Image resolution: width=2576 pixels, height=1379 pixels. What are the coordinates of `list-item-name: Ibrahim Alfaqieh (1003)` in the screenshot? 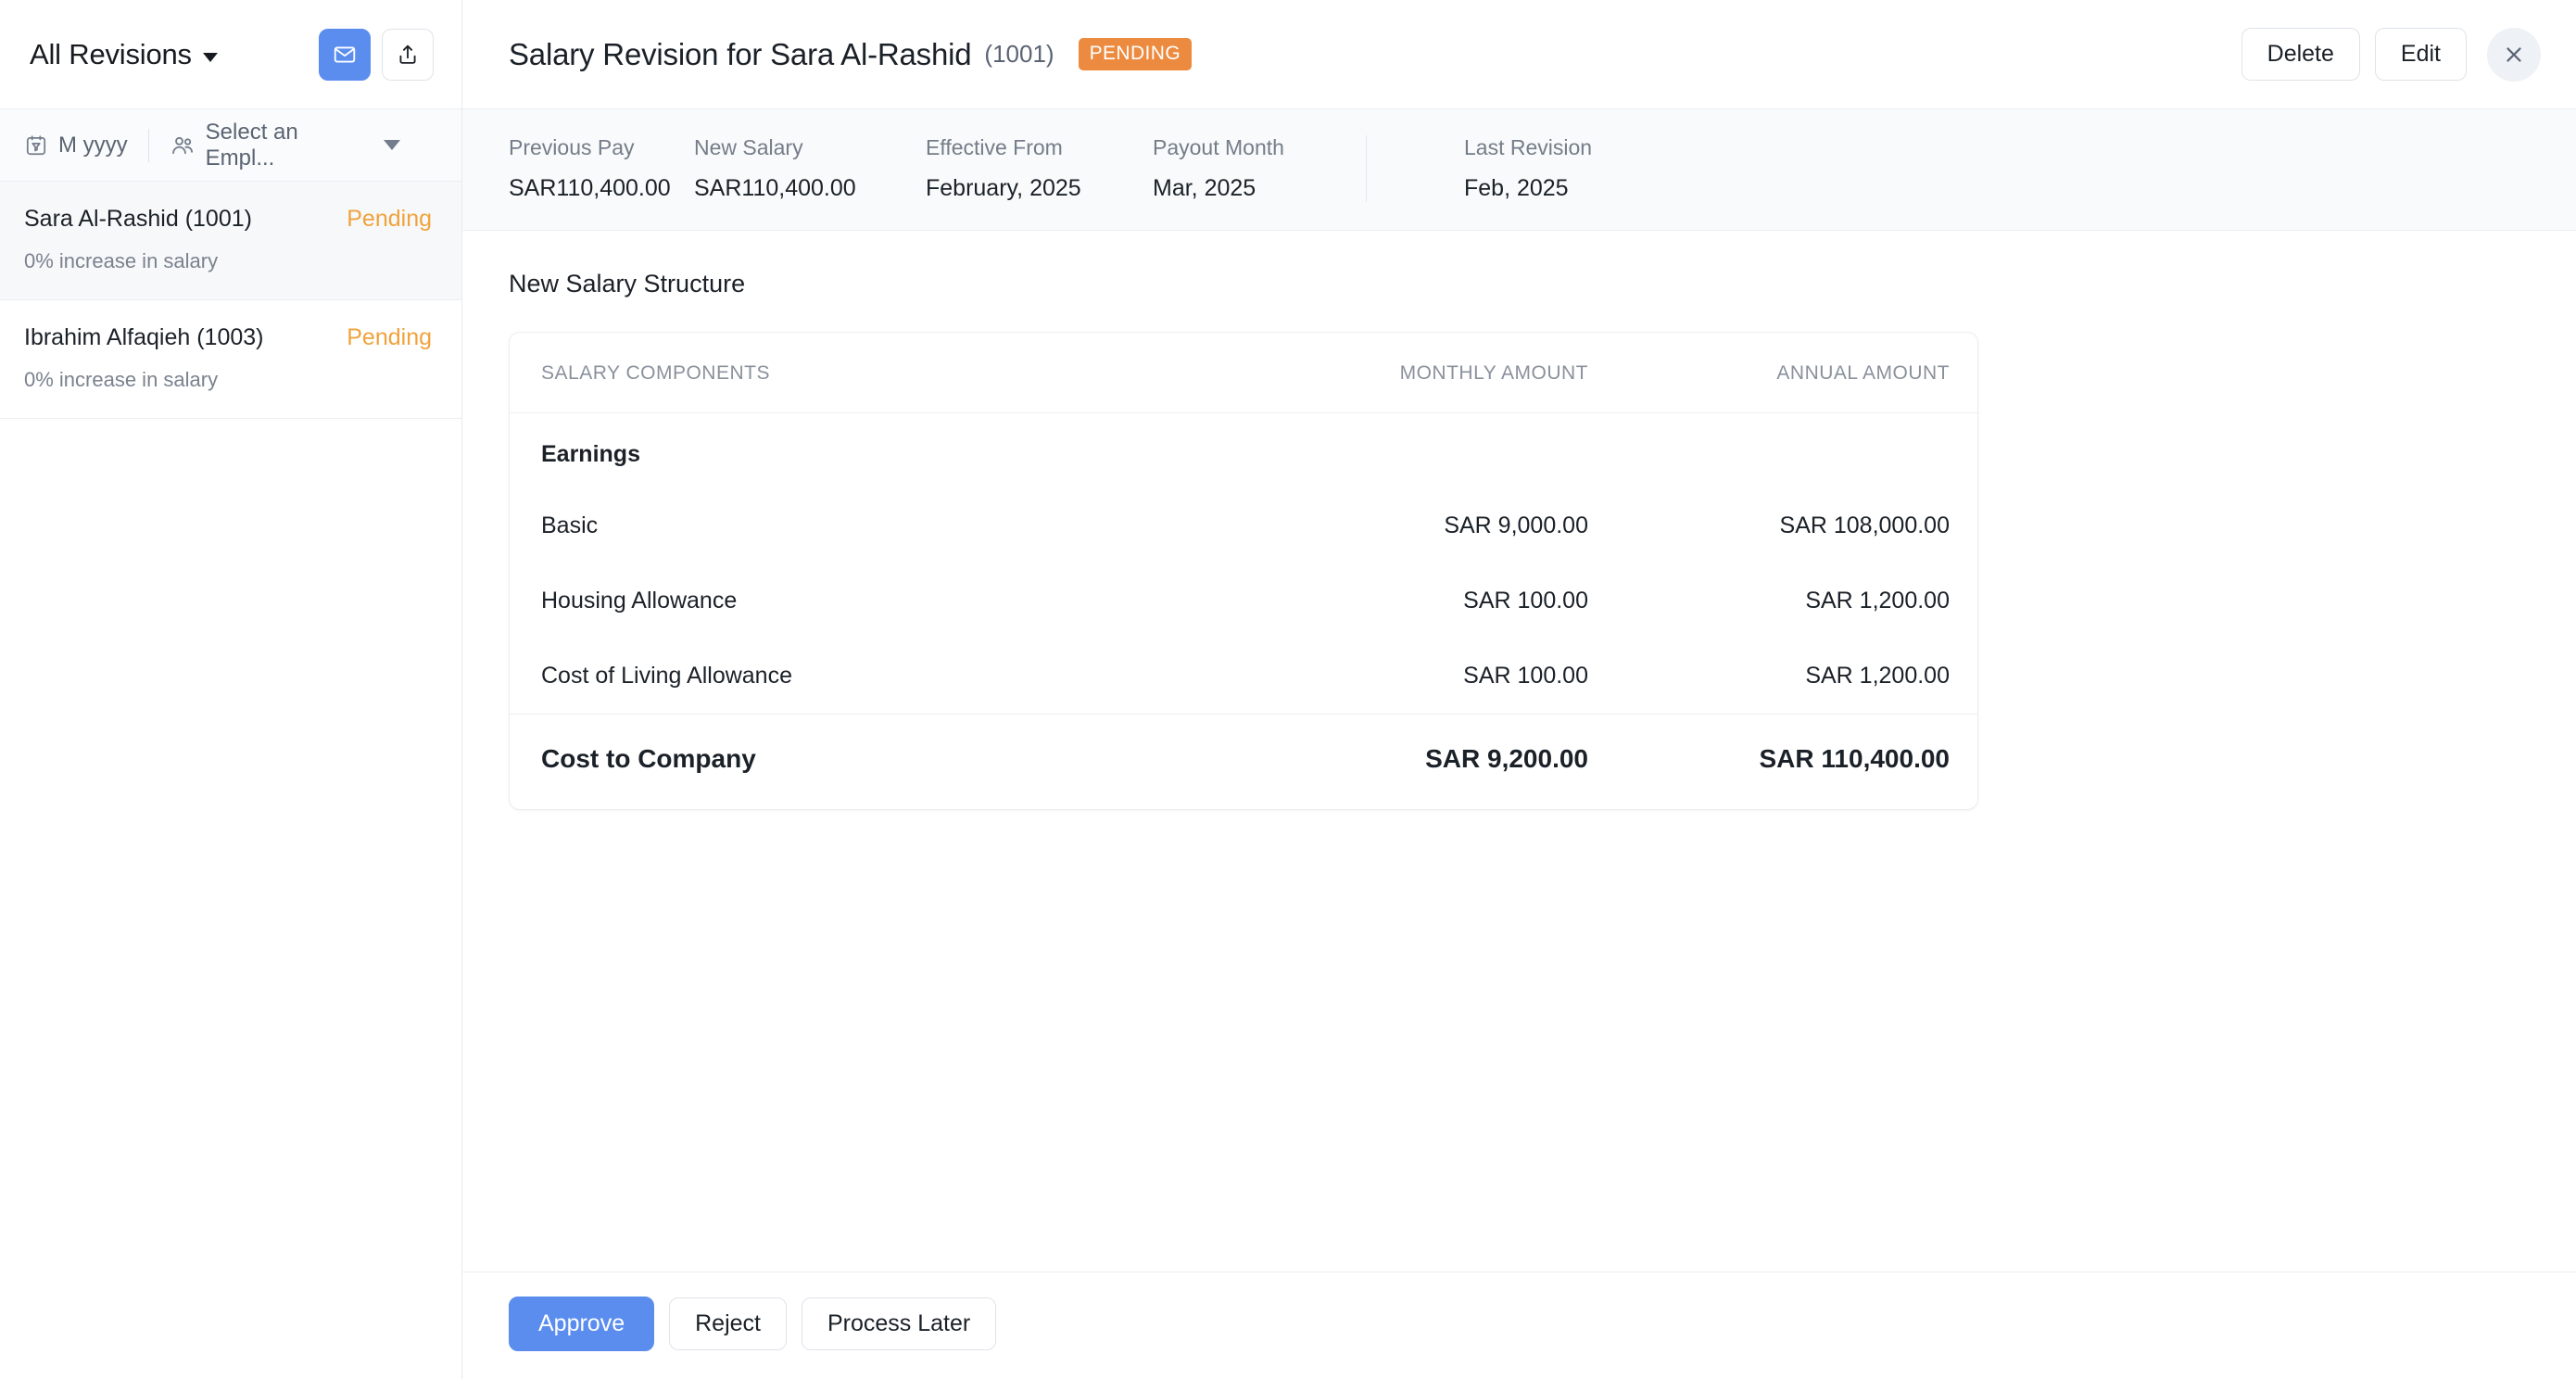 It's located at (144, 337).